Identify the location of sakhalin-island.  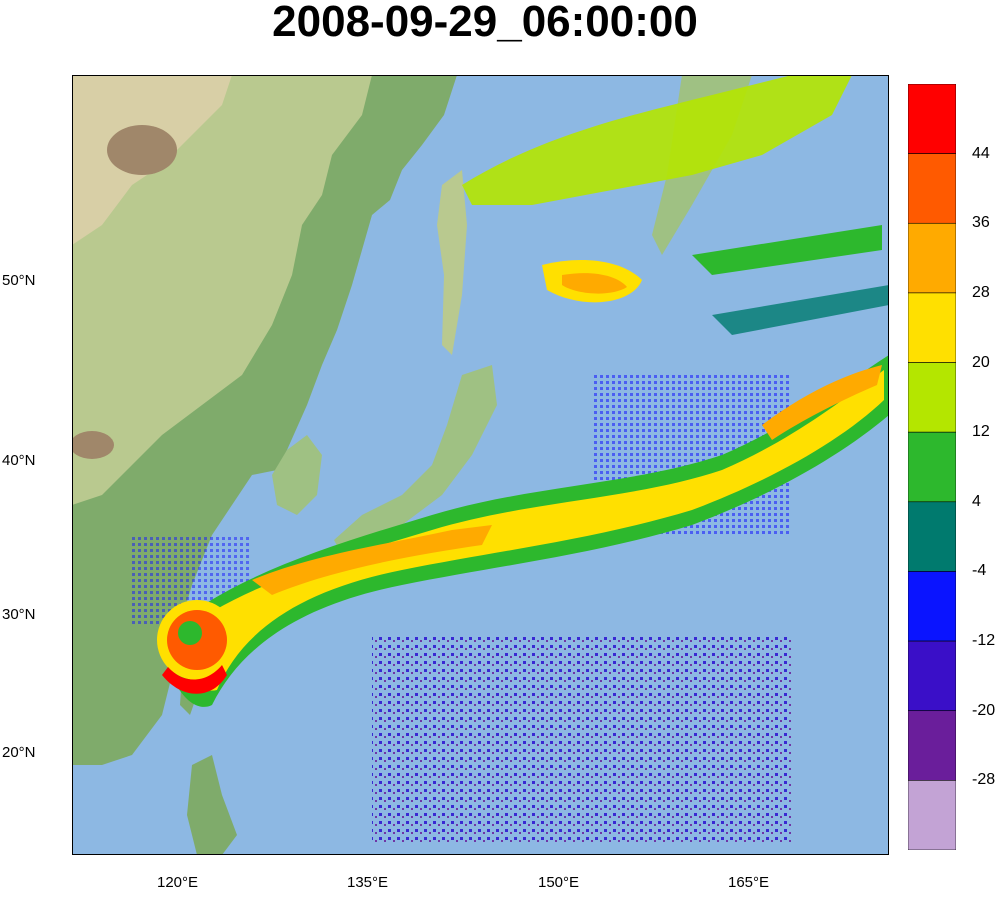
(452, 262).